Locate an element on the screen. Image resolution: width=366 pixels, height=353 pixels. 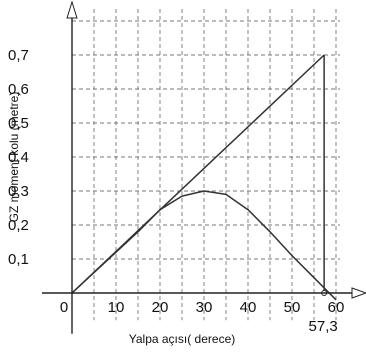
x-tick-label: 30 is located at coordinates (204, 307).